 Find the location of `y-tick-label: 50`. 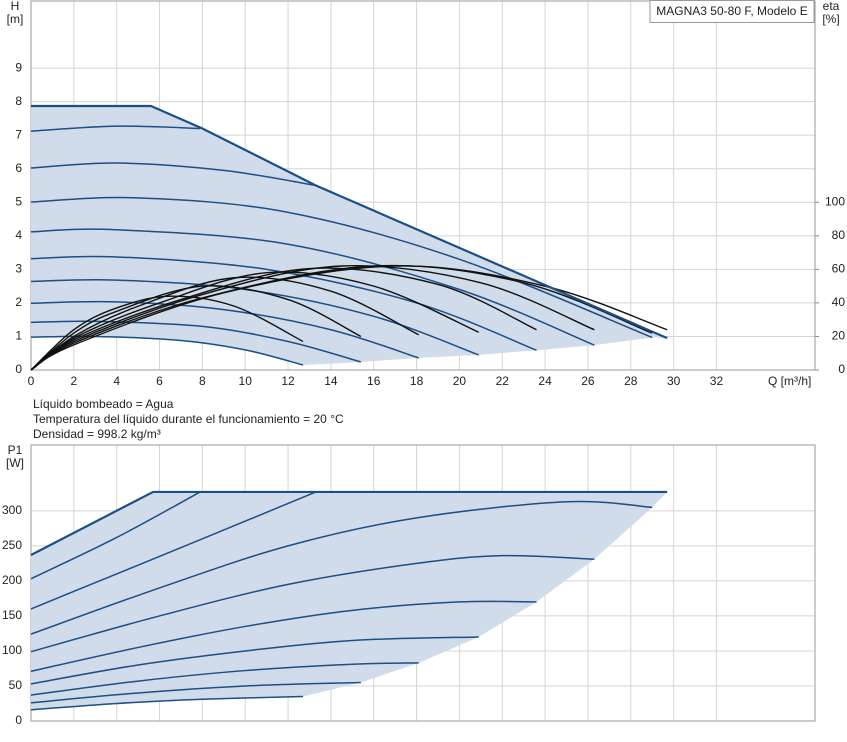

y-tick-label: 50 is located at coordinates (16, 685).